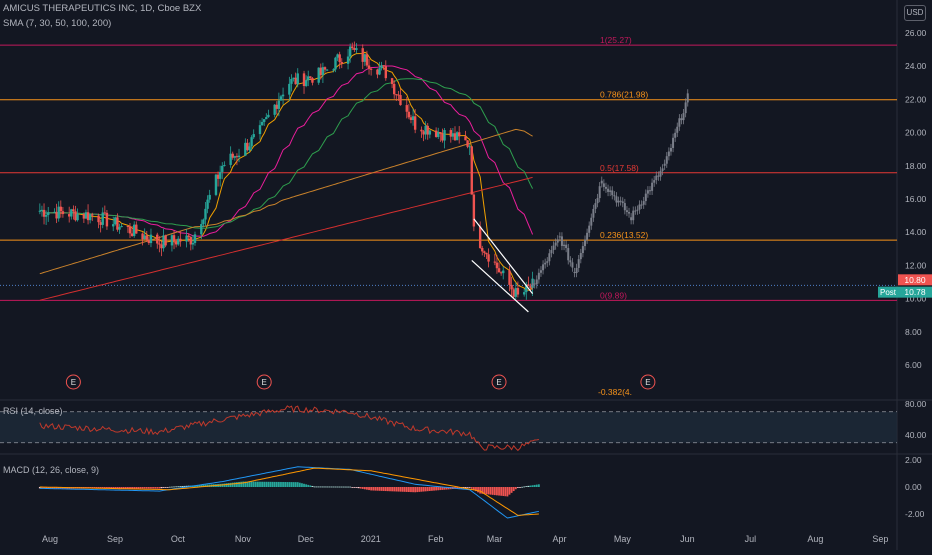  I want to click on time-tick-label: Jun, so click(687, 539).